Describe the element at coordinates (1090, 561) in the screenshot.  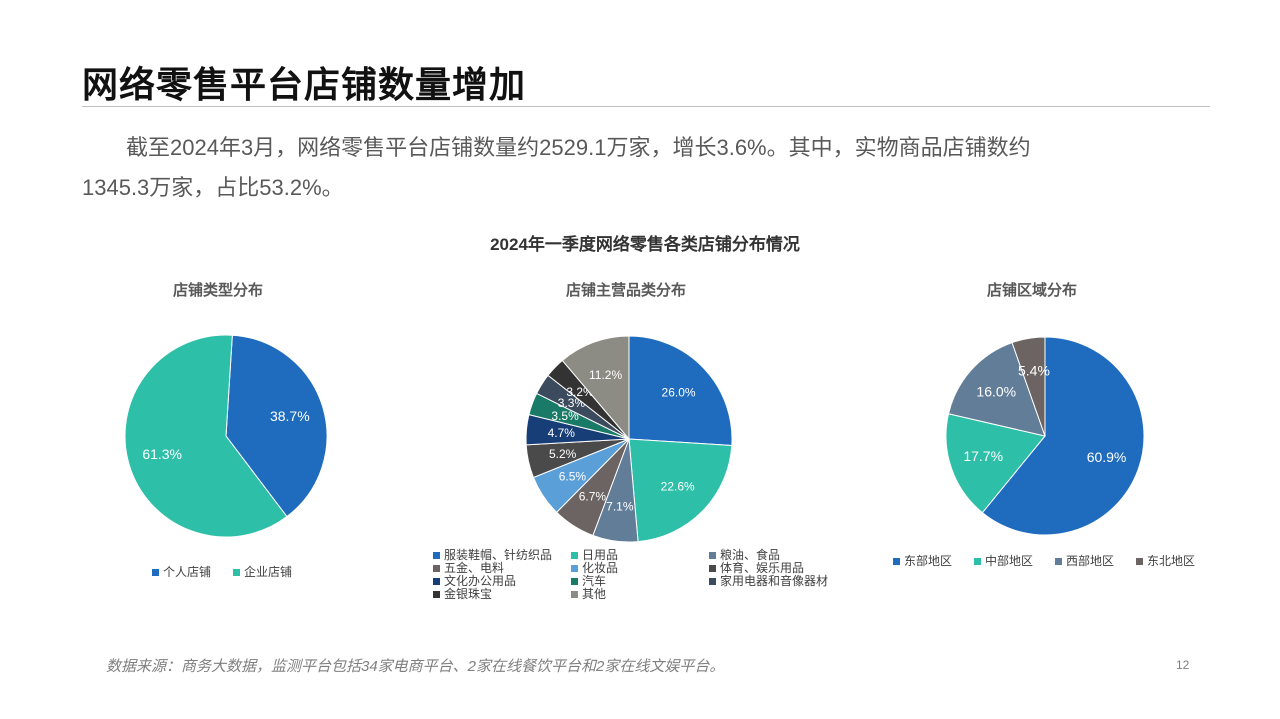
I see `pie3-legend-label-2: 西部地区` at that location.